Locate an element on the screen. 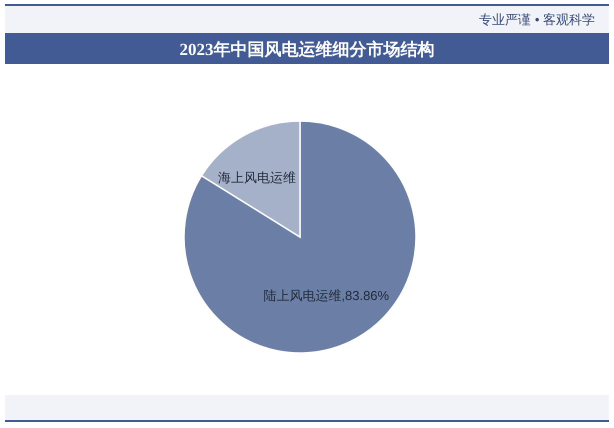  chart-title: 2023年中国风电运维细分市场结构 is located at coordinates (307, 49).